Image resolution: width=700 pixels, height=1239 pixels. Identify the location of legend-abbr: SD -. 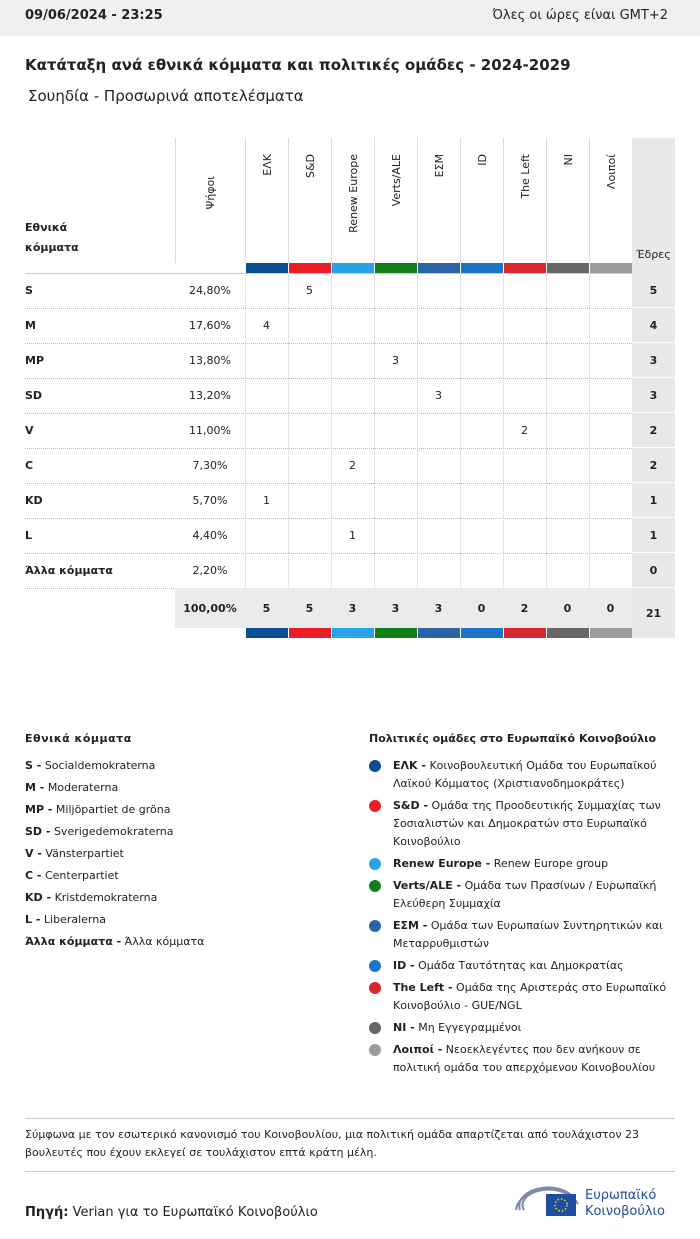
(38, 831).